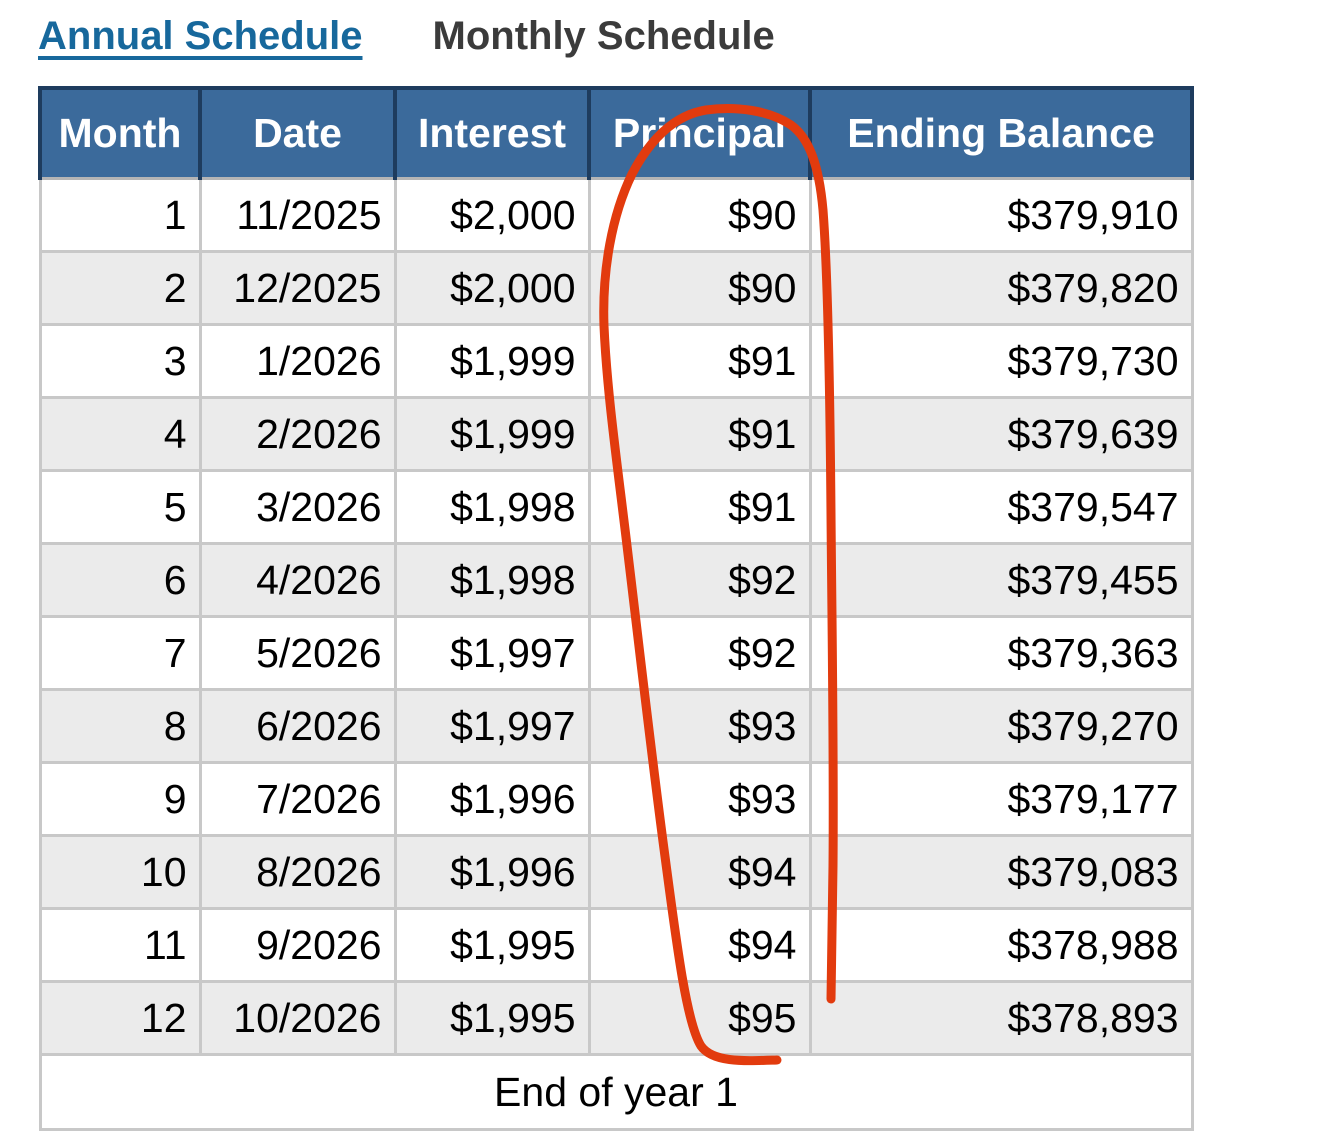 The width and height of the screenshot is (1320, 1133). I want to click on table-row: 9 7/2026 $1,996 $93 $379,177, so click(616, 799).